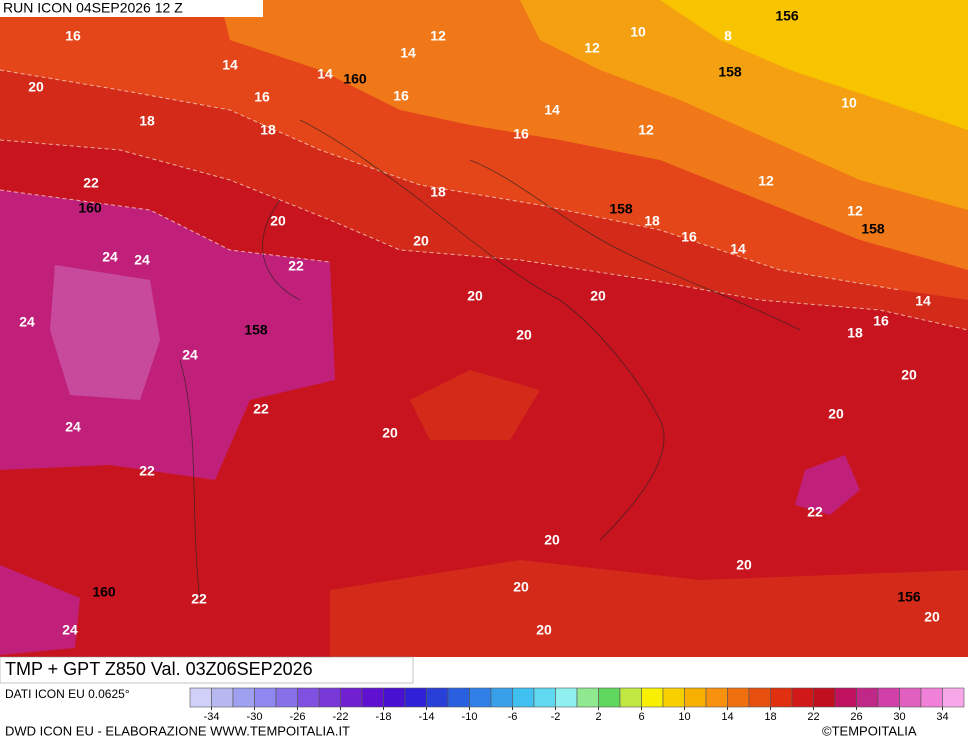 This screenshot has height=745, width=968. What do you see at coordinates (899, 717) in the screenshot?
I see `colorbar-tick-label: 30` at bounding box center [899, 717].